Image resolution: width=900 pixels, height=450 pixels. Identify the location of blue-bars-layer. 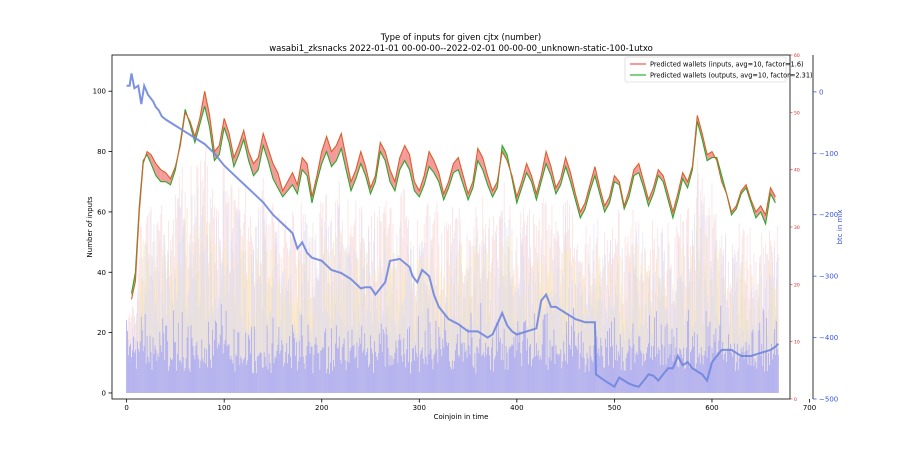
(452, 348).